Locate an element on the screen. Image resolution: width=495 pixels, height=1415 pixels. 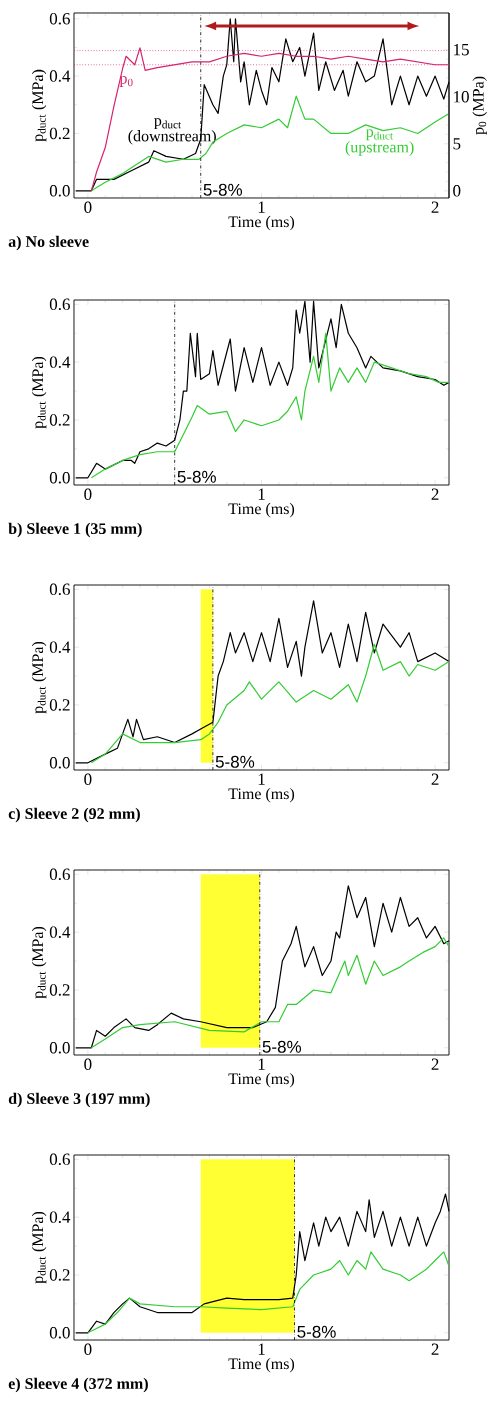
text: d) Sleeve 3 (197 mm) is located at coordinates (79, 1100).